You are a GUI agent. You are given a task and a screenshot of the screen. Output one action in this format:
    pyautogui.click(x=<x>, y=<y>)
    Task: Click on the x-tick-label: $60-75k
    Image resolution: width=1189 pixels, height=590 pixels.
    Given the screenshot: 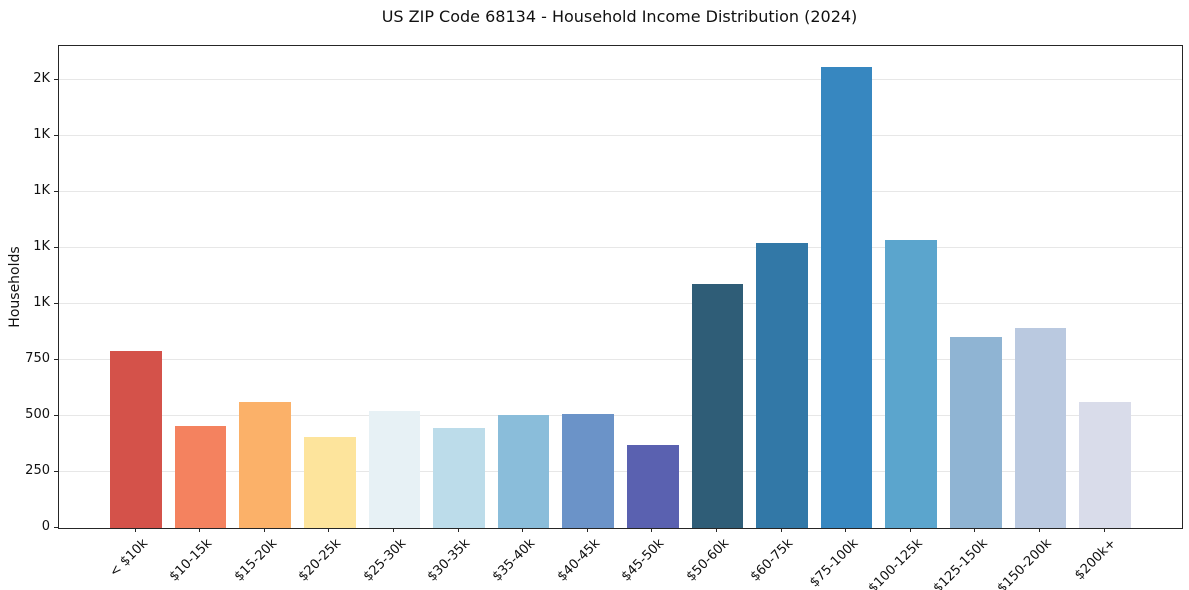 What is the action you would take?
    pyautogui.click(x=772, y=560)
    